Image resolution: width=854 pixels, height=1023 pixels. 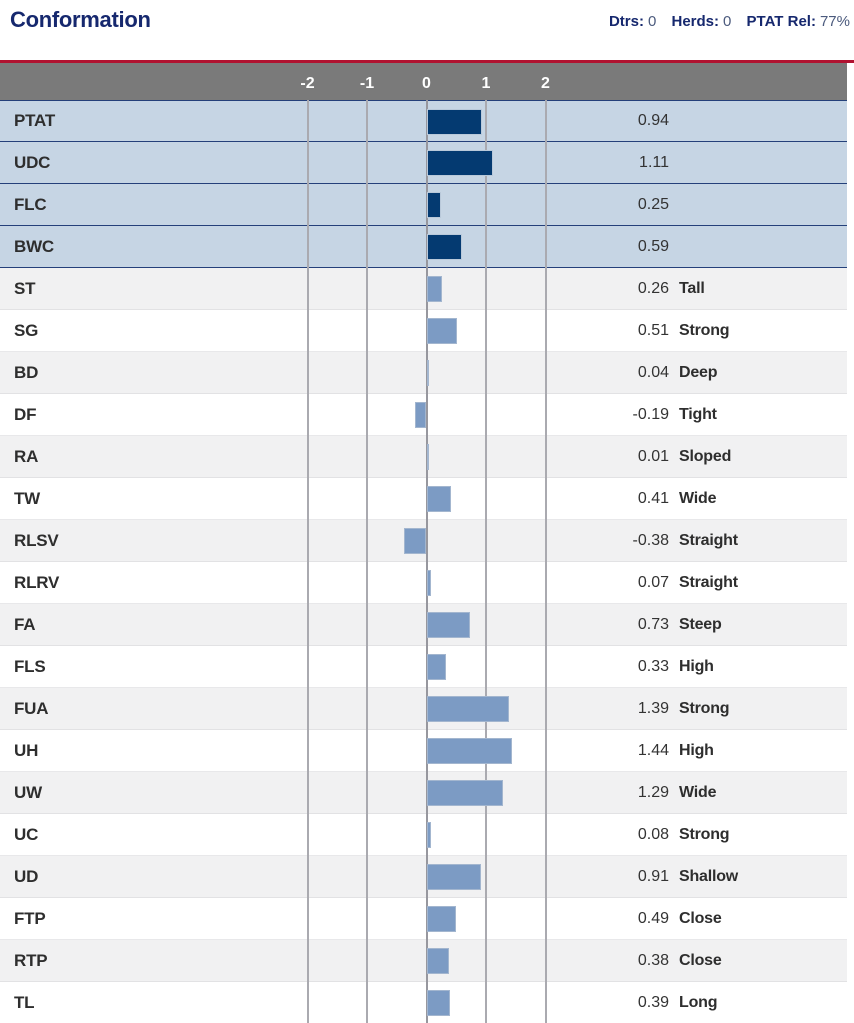 What do you see at coordinates (25, 414) in the screenshot?
I see `trait-label: DF` at bounding box center [25, 414].